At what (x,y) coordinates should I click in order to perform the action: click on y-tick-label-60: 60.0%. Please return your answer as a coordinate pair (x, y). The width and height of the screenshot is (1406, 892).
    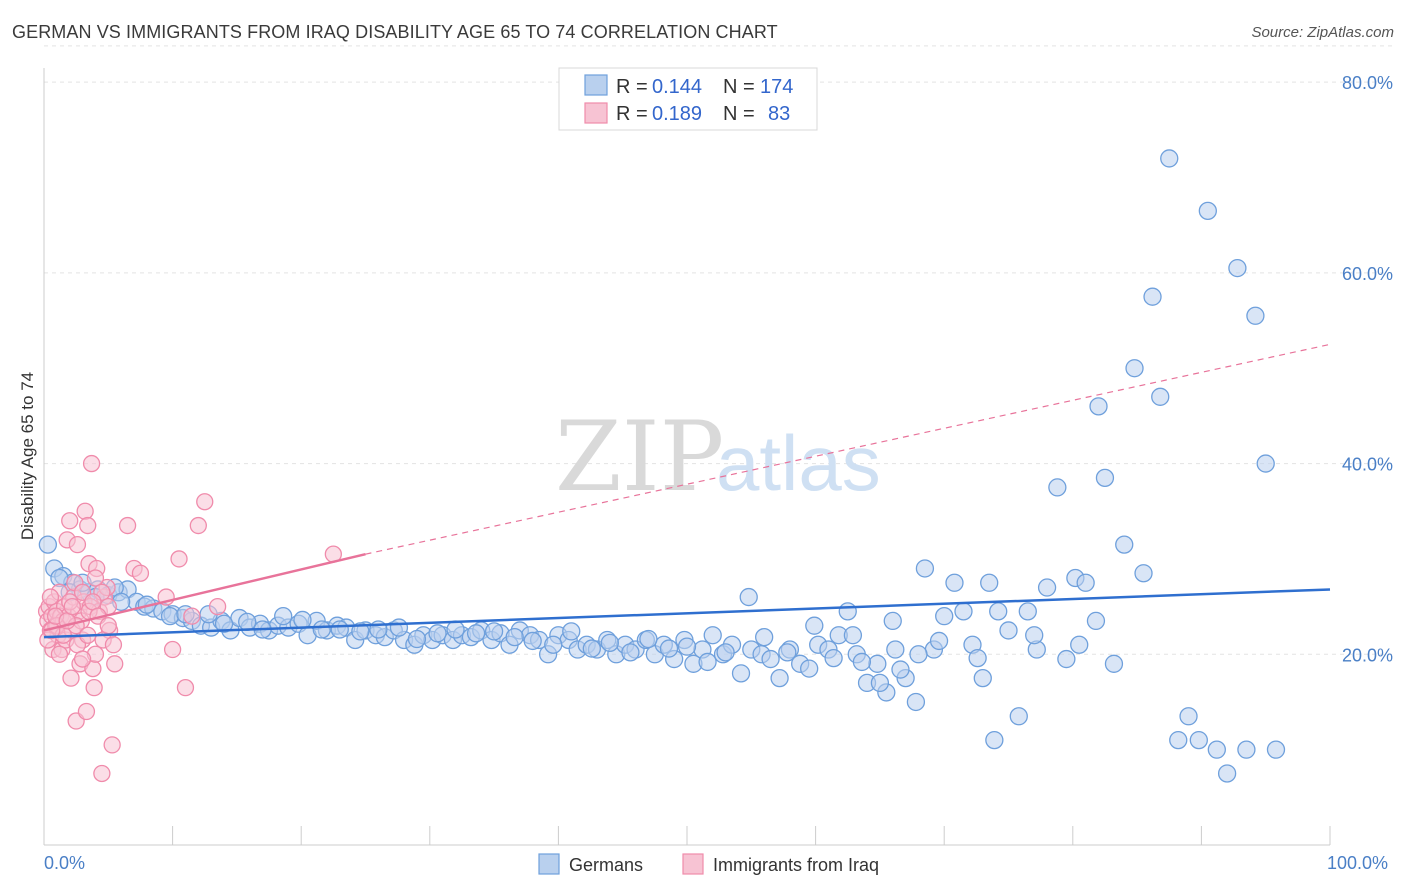
    Looking at the image, I should click on (1367, 274).